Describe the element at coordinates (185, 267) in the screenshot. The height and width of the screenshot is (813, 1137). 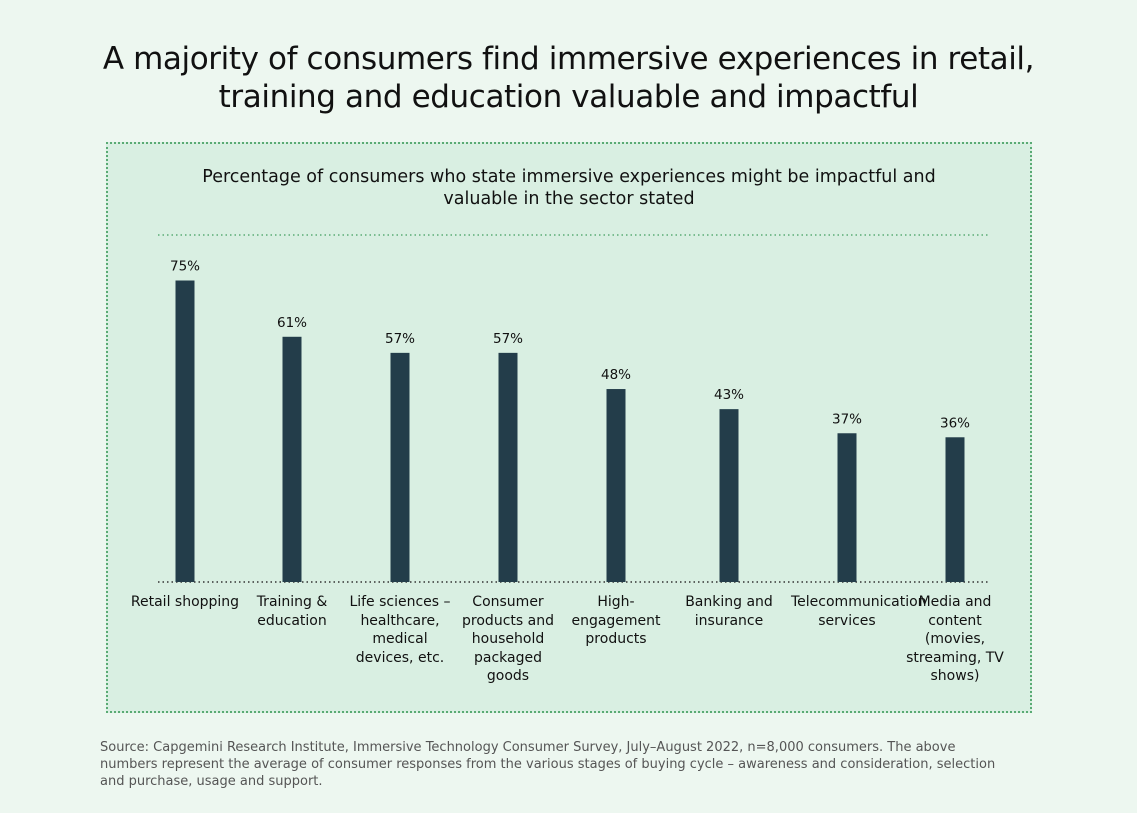
I see `data-label: 75%` at that location.